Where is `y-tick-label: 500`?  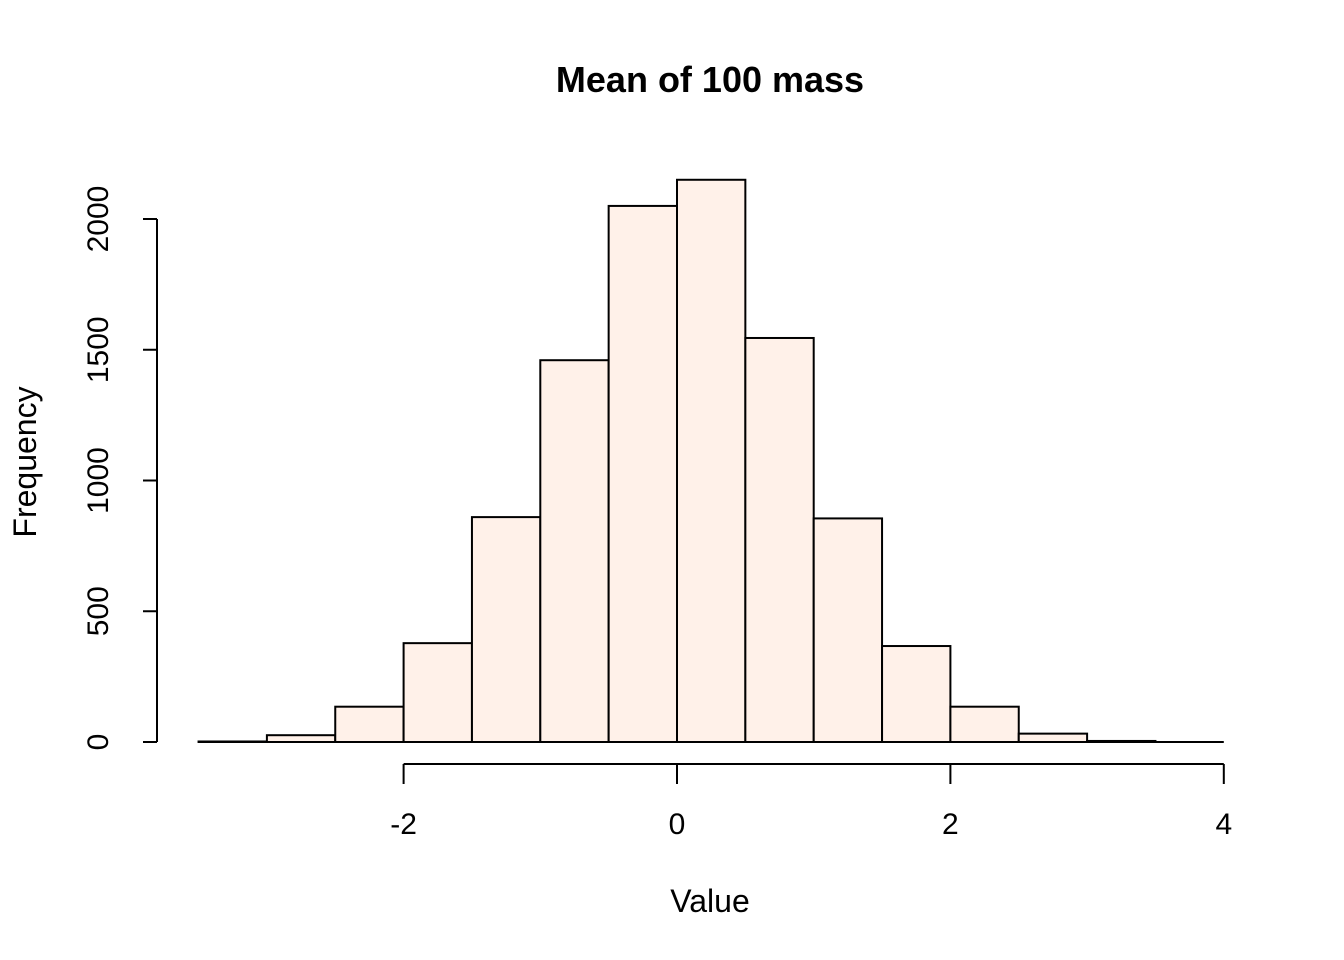
y-tick-label: 500 is located at coordinates (98, 611).